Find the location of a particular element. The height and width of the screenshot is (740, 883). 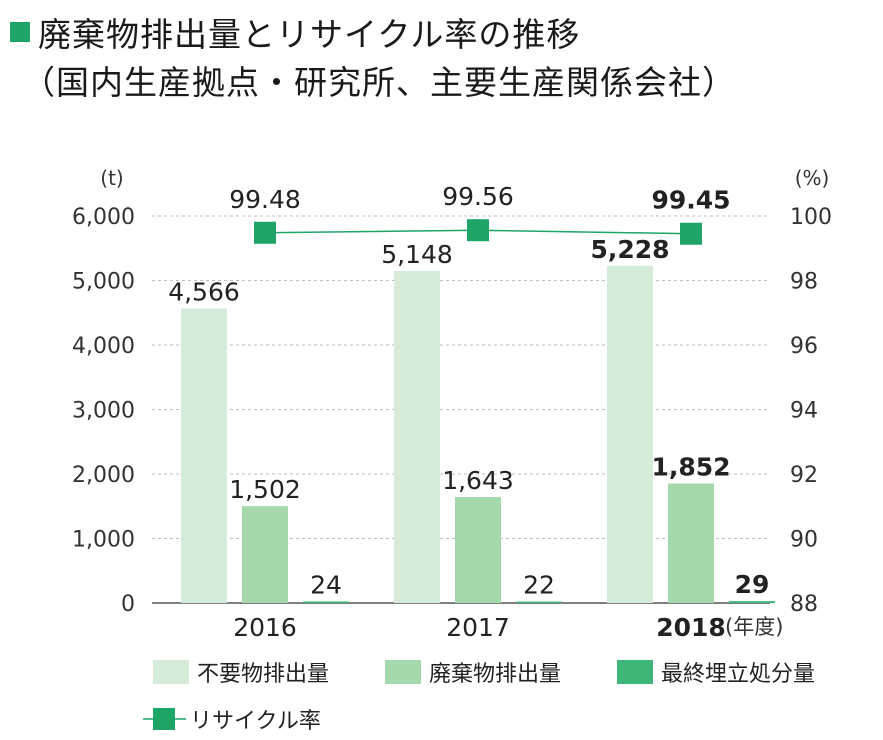

category-label: 2017 is located at coordinates (478, 627).